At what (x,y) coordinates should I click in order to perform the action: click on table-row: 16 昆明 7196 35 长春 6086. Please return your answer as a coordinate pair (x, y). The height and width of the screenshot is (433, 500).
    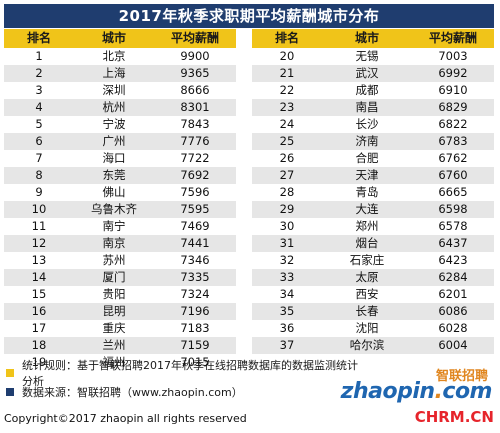
    Looking at the image, I should click on (249, 311).